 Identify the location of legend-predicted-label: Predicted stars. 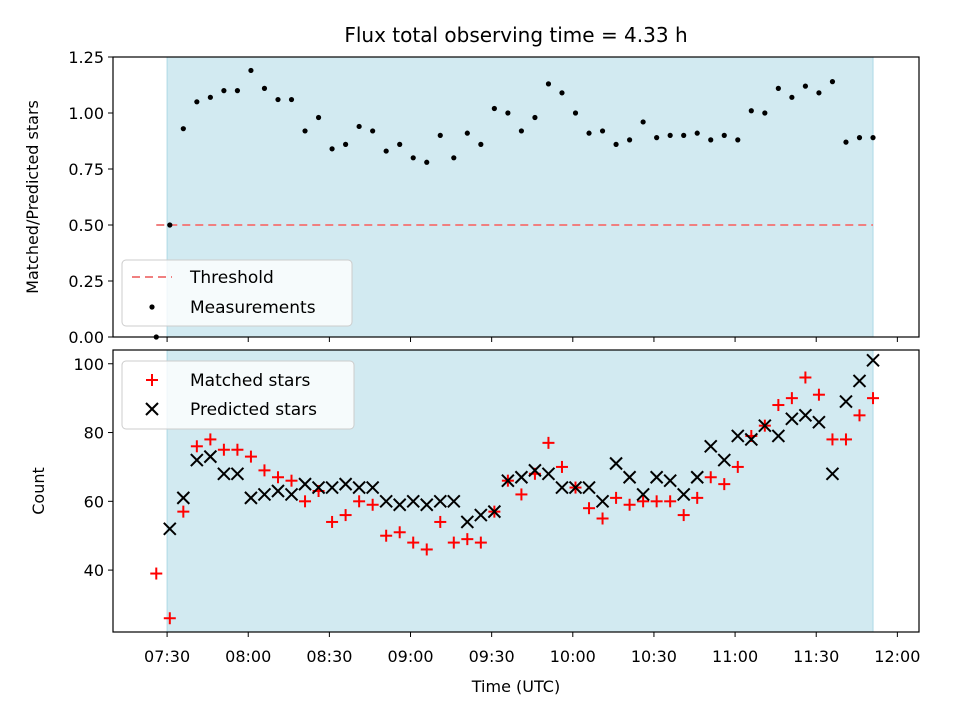
(253, 410).